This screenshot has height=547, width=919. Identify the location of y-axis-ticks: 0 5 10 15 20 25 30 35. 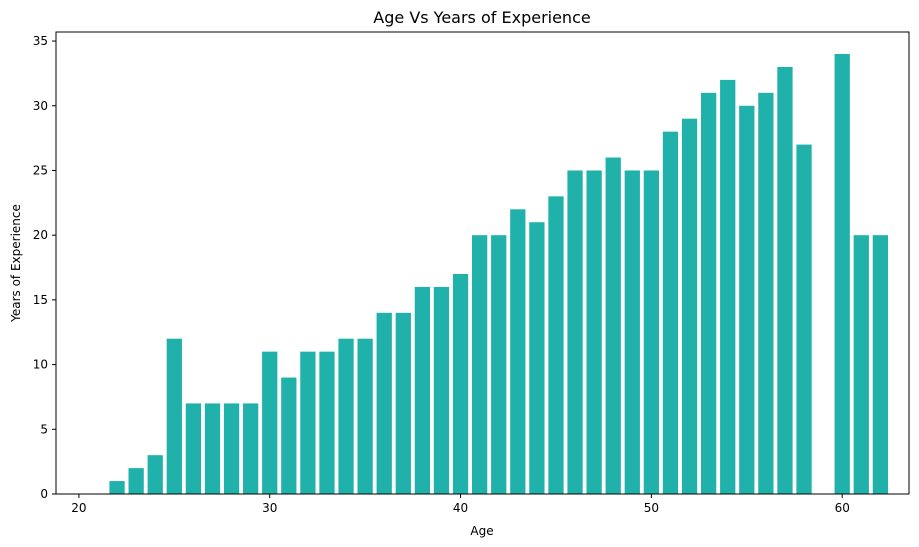
(44, 267).